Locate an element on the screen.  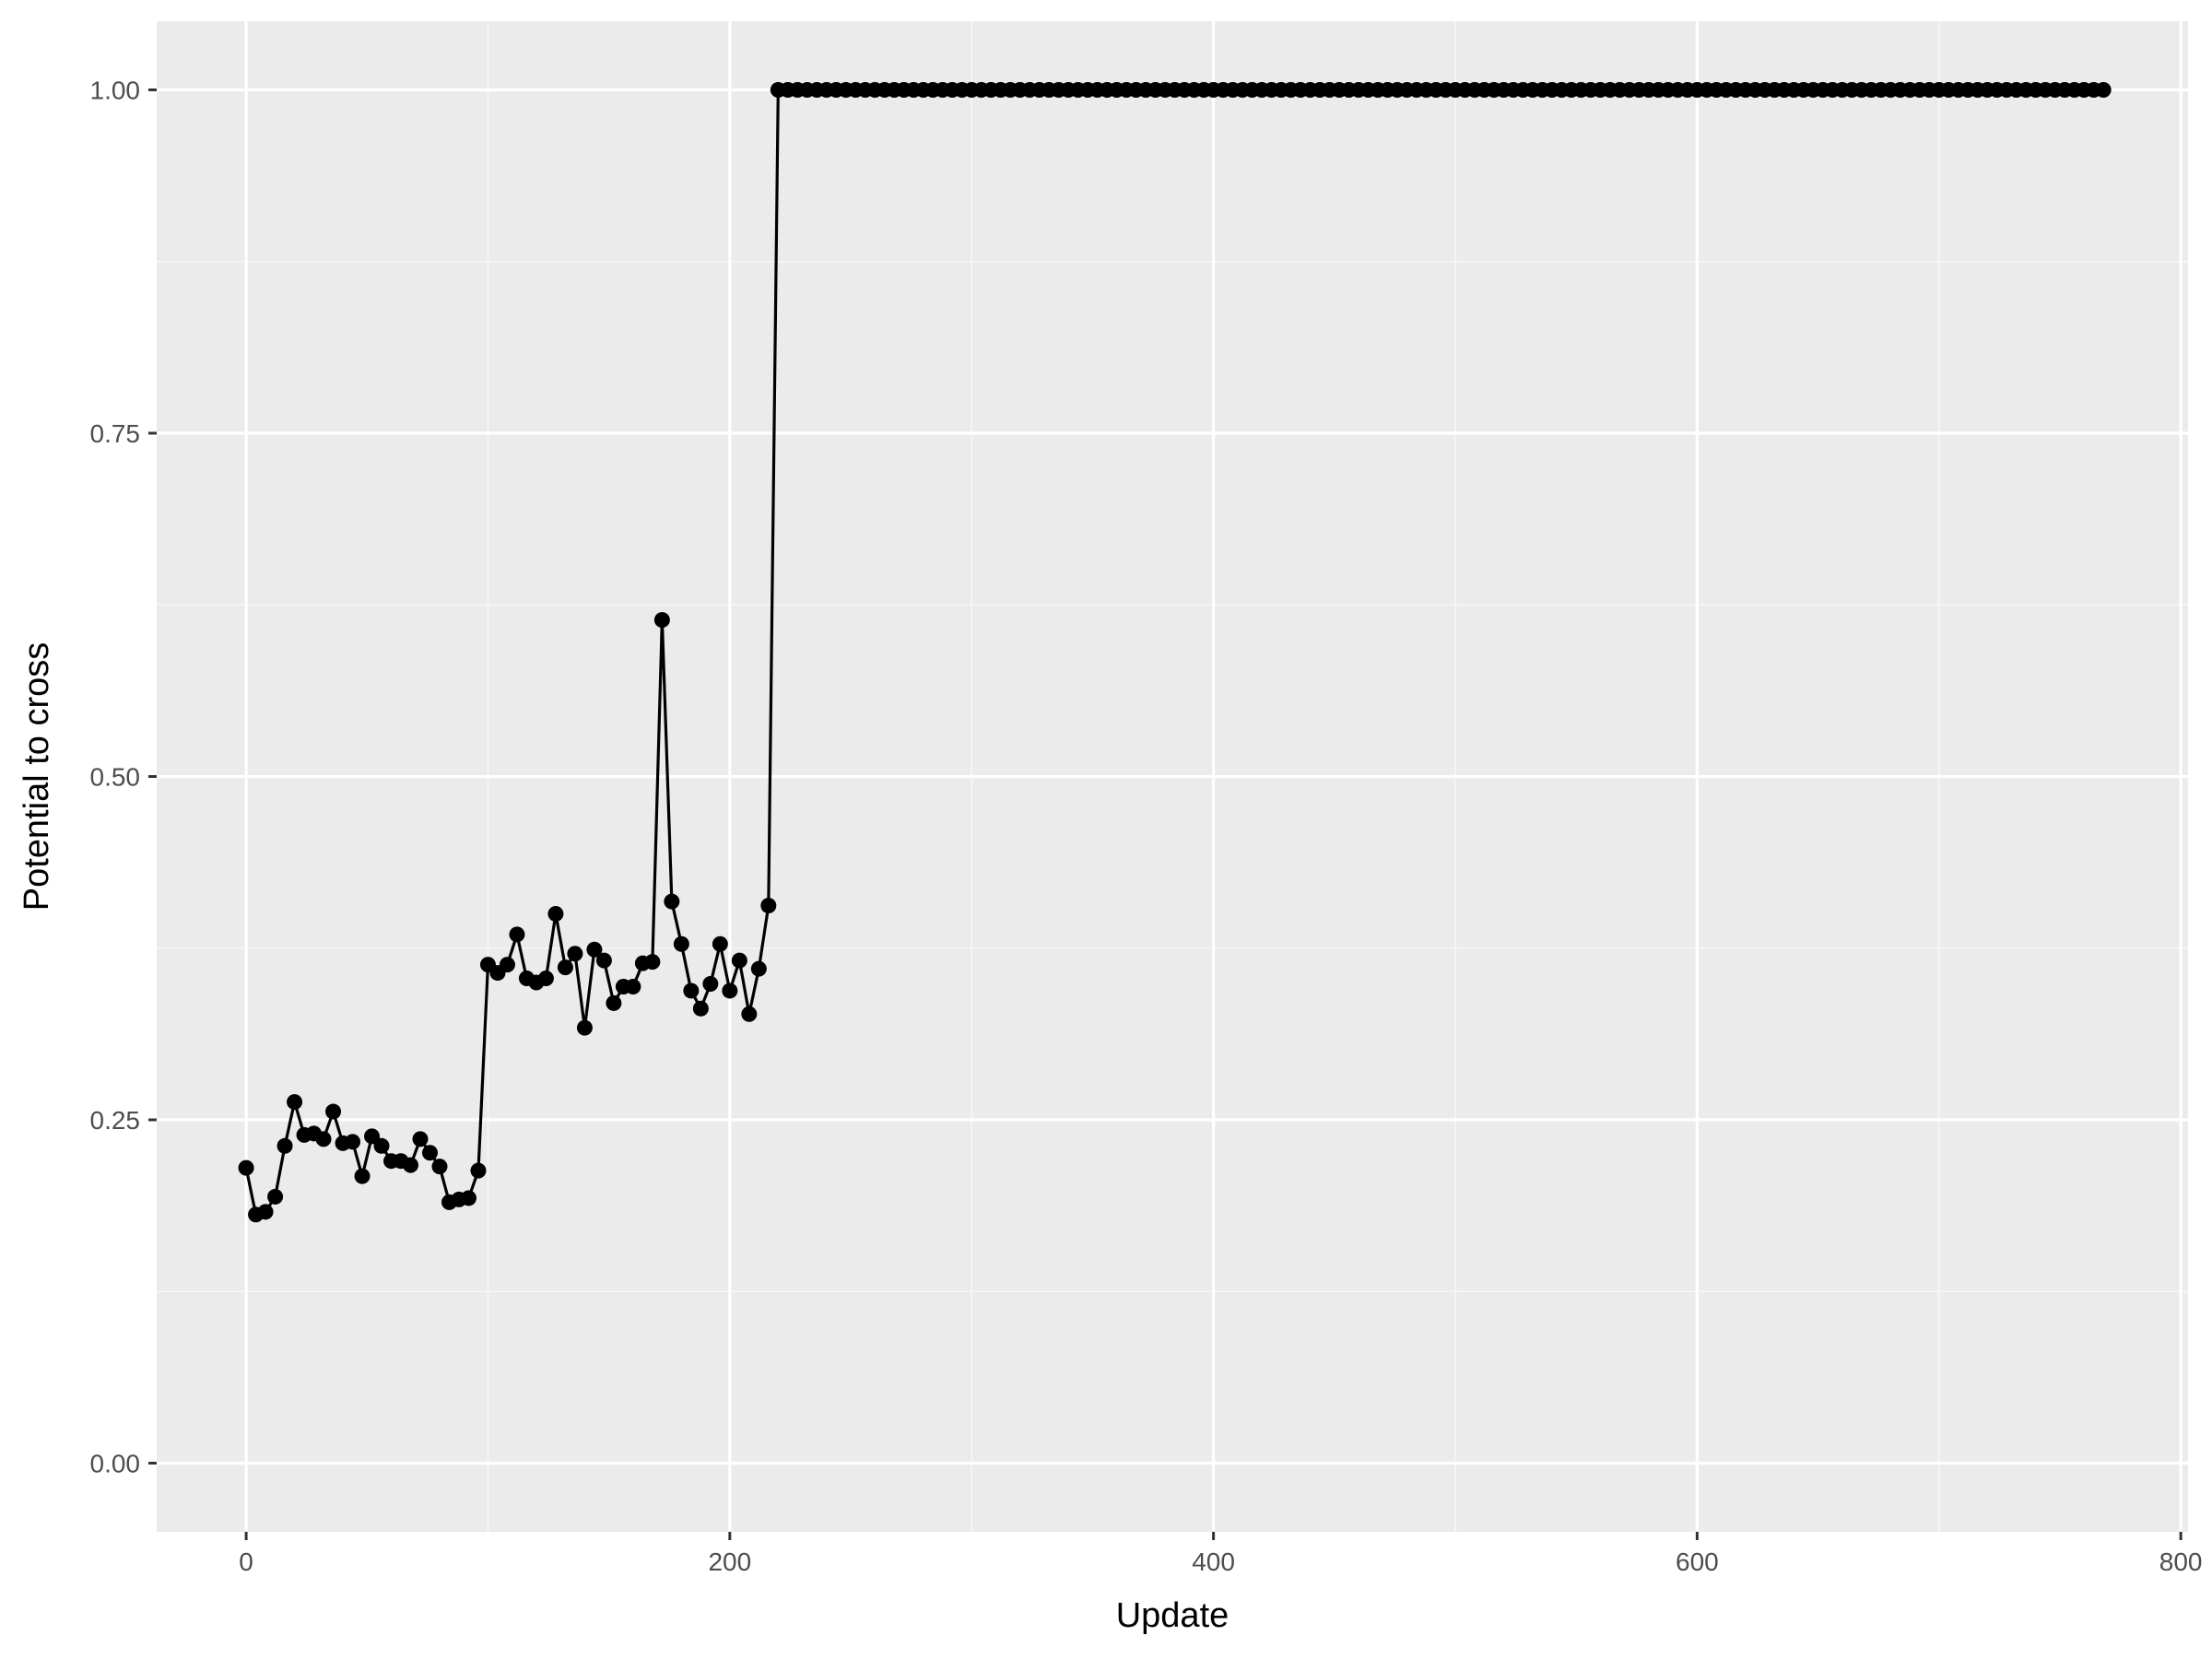
x-tick-label: 800 is located at coordinates (2181, 1561).